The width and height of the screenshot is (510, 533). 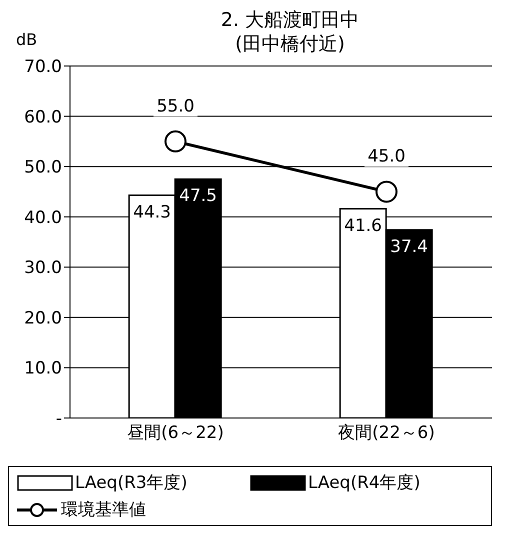 What do you see at coordinates (152, 212) in the screenshot?
I see `data-label: 44.3` at bounding box center [152, 212].